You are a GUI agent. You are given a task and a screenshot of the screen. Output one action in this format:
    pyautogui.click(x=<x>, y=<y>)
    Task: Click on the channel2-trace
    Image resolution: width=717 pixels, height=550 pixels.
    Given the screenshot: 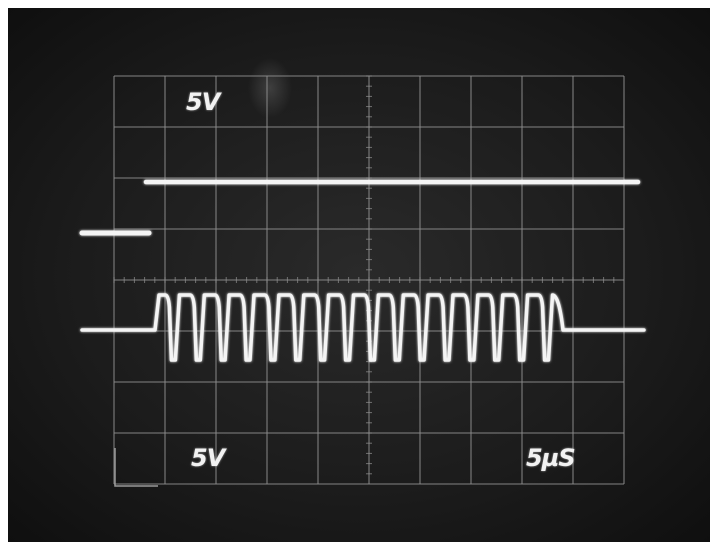 What is the action you would take?
    pyautogui.click(x=363, y=327)
    